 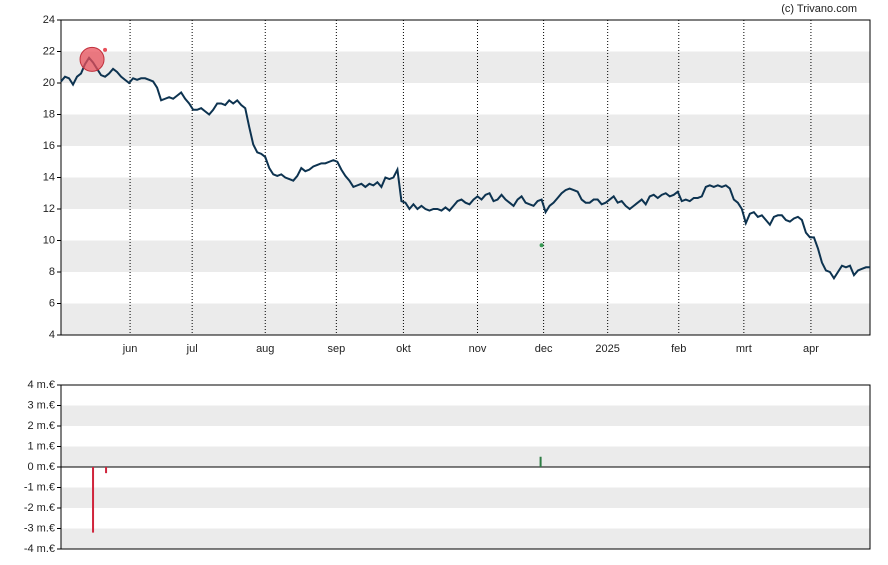 What do you see at coordinates (52, 303) in the screenshot?
I see `y-tick-label: 6` at bounding box center [52, 303].